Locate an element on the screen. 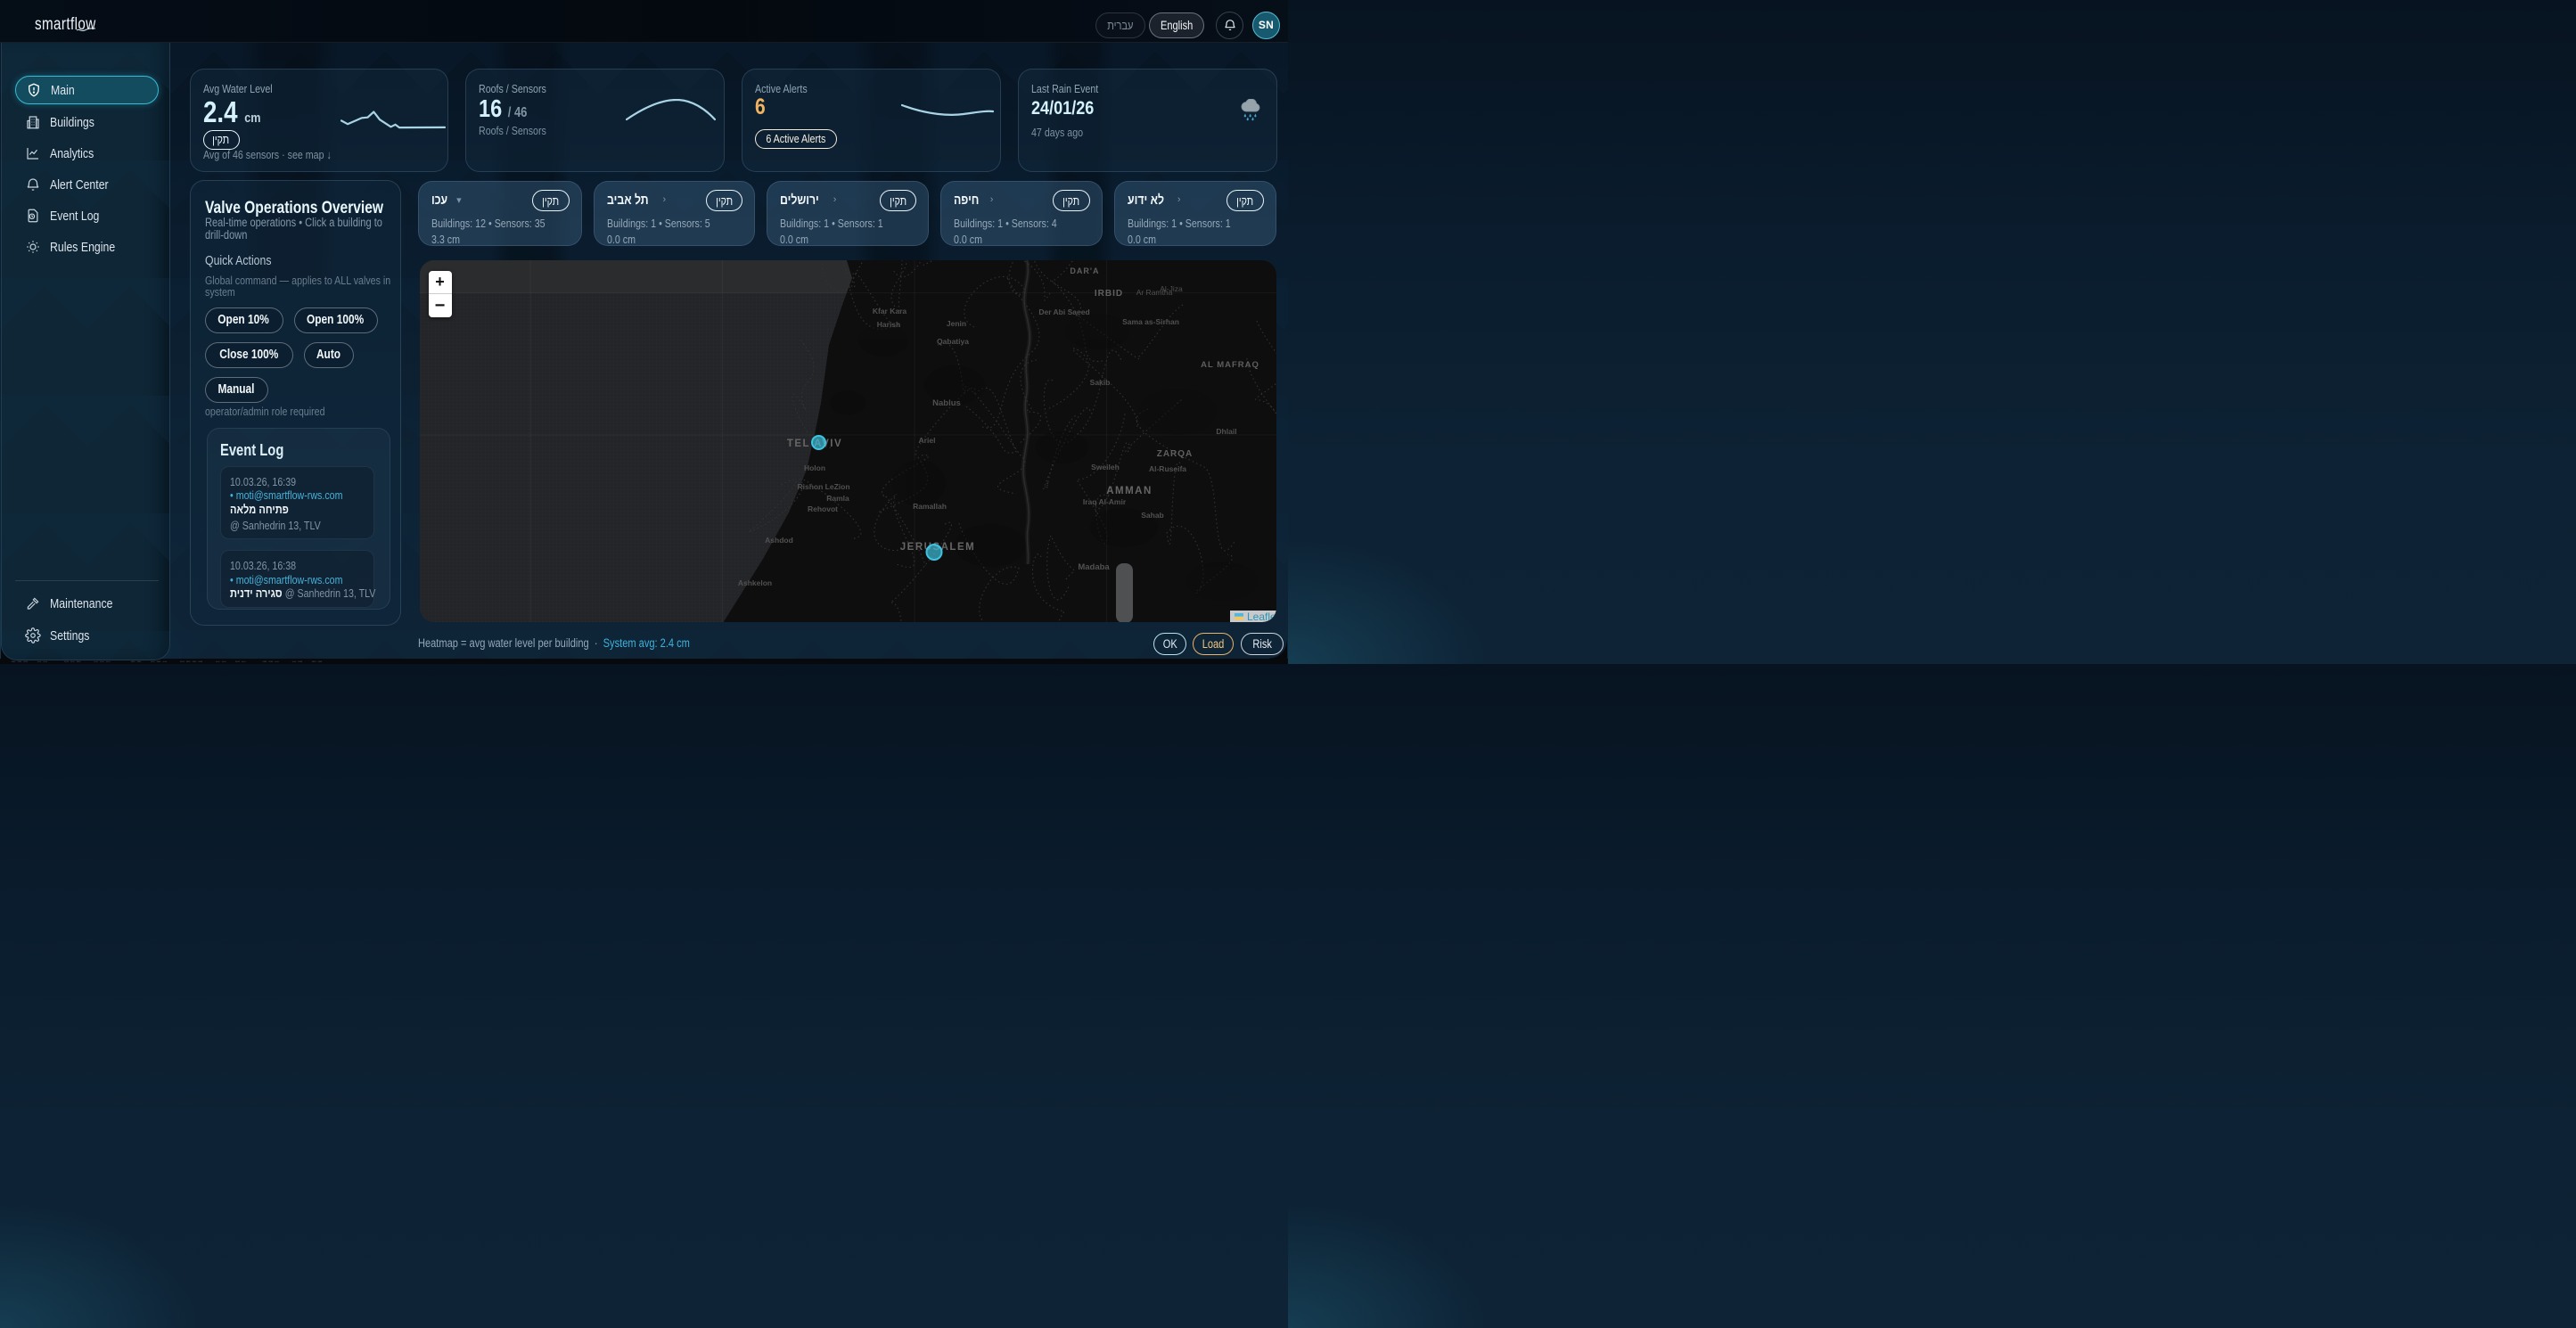 This screenshot has width=2576, height=1328. svg-text: AL MAFRAQ is located at coordinates (1230, 365).